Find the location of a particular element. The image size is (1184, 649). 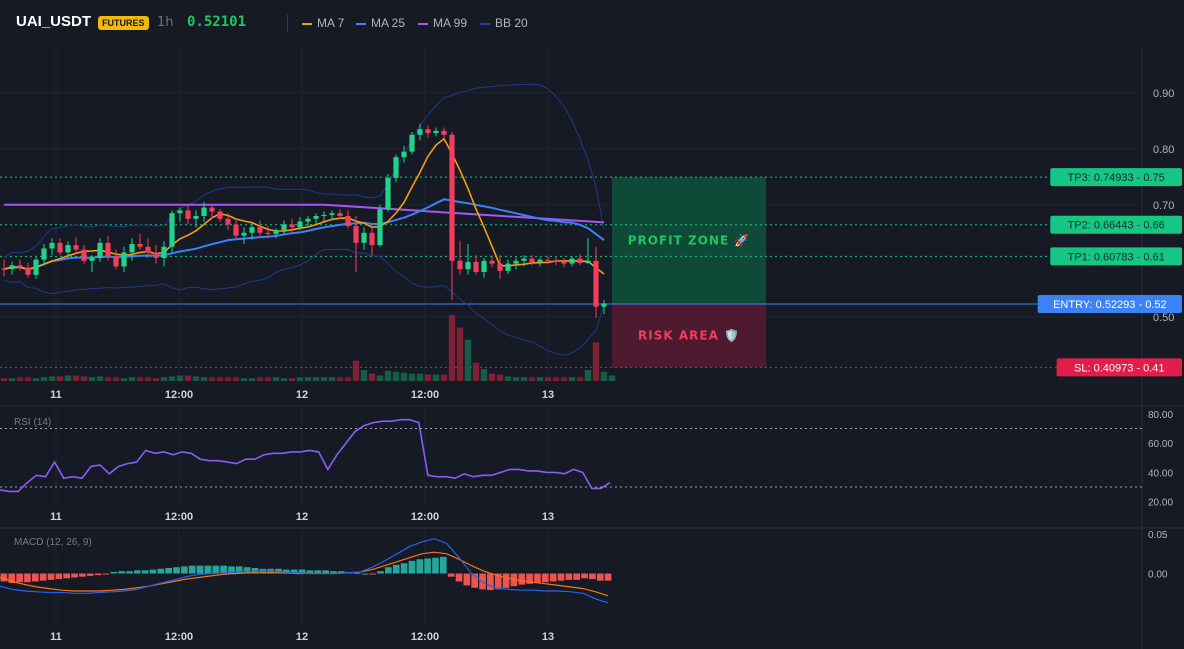

symbol-name: UAI_USDT is located at coordinates (54, 21).